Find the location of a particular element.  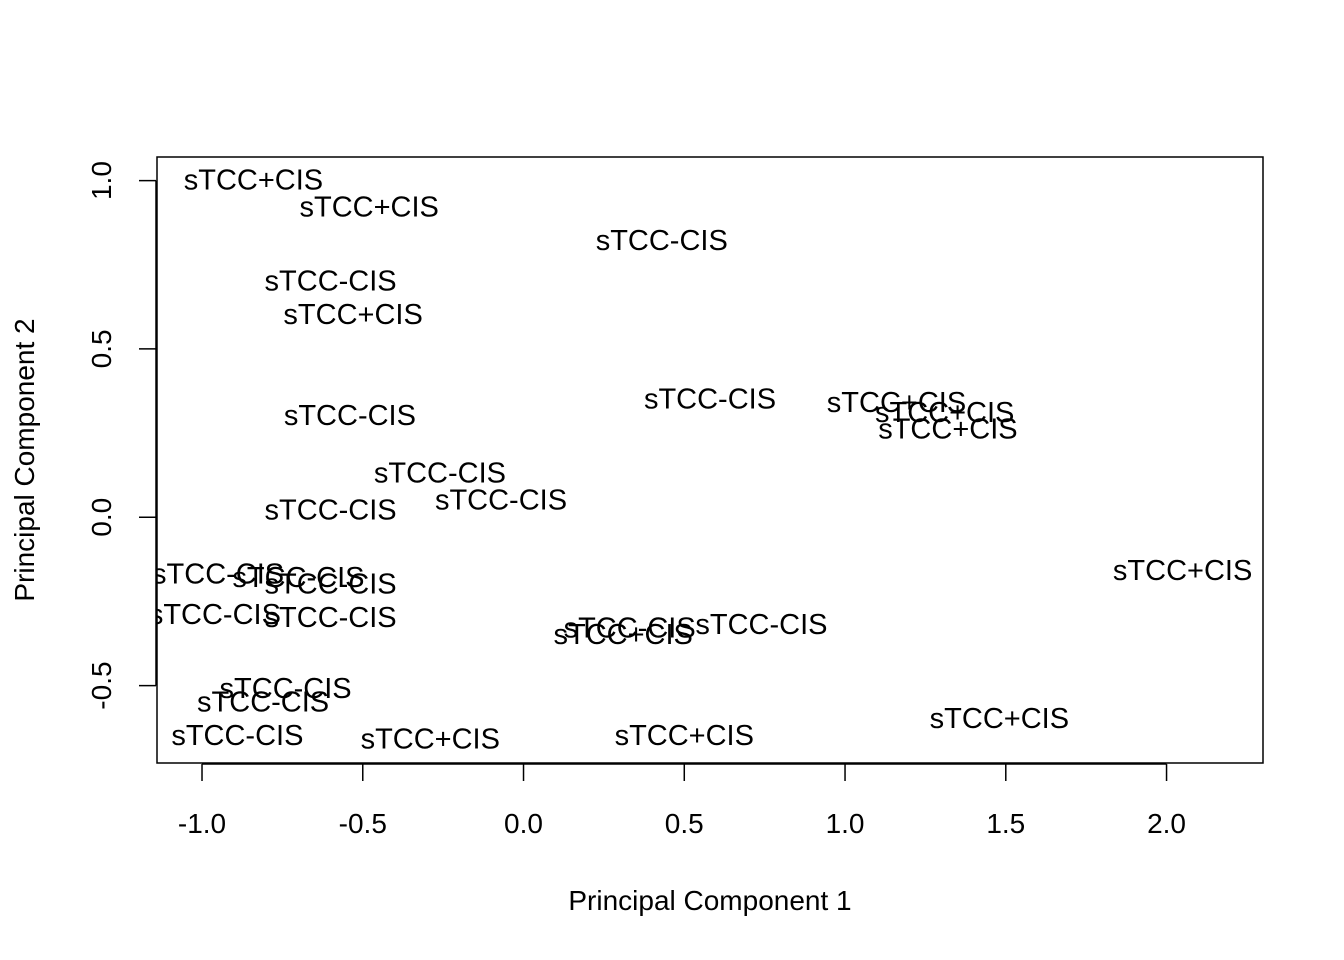

x-tick-label: 2.0 is located at coordinates (1166, 823).